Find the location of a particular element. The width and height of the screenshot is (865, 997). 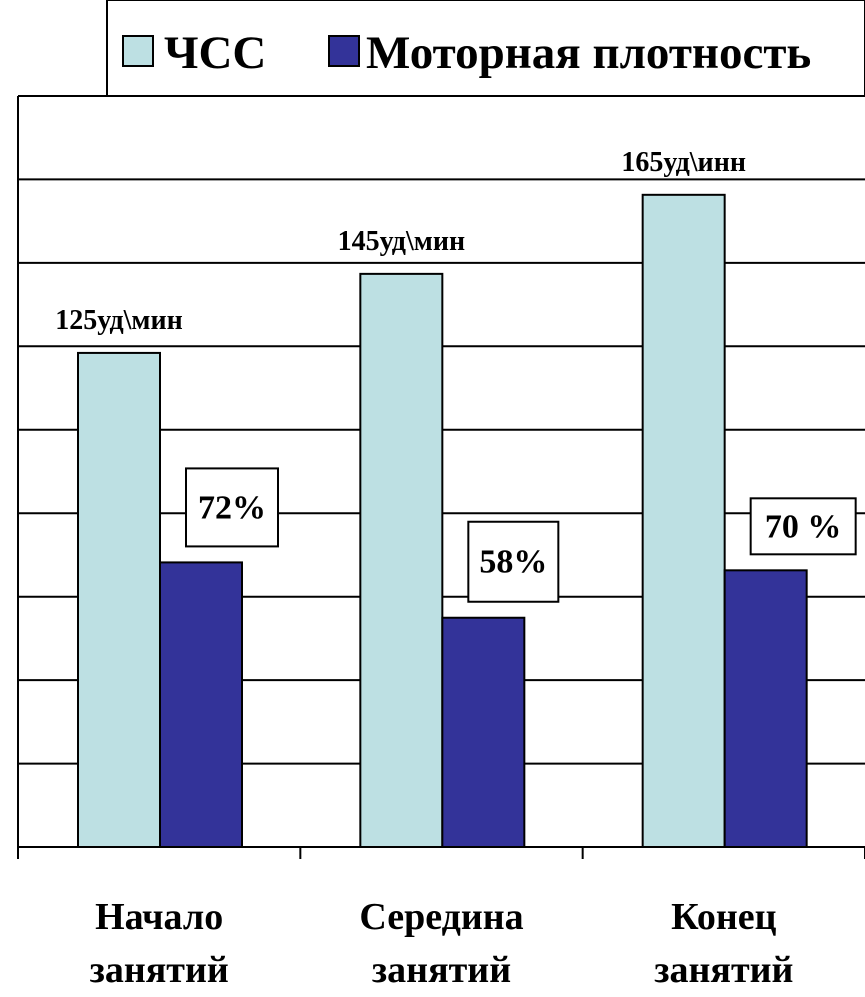

legend: ЧСС Моторная плотность is located at coordinates (485, 48).